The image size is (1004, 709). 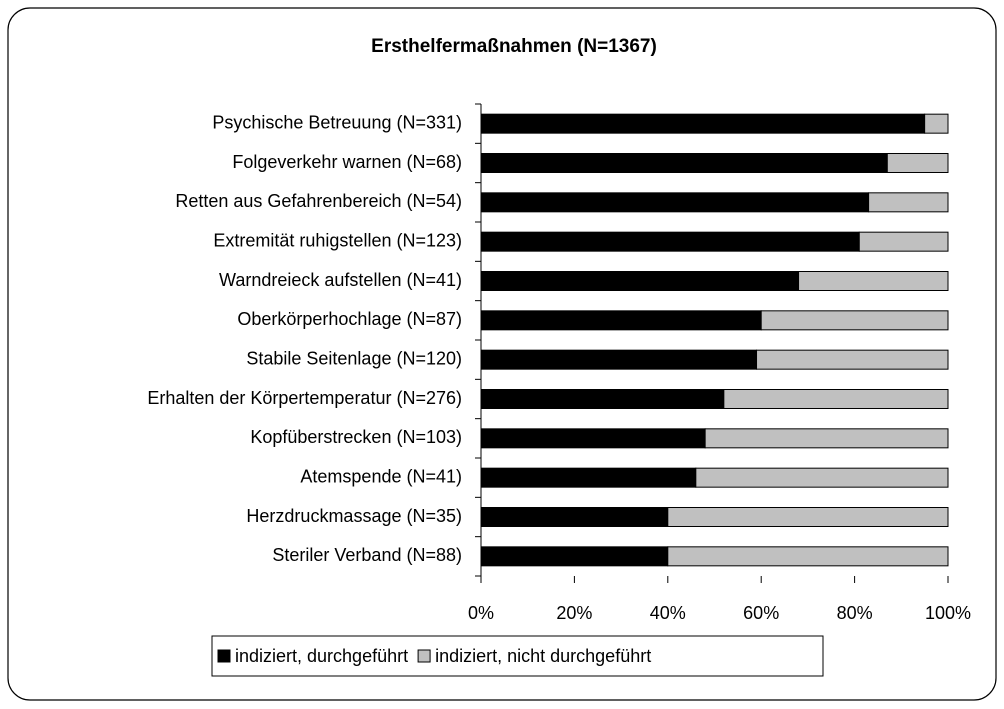 What do you see at coordinates (481, 613) in the screenshot?
I see `x-tick-label: 0%` at bounding box center [481, 613].